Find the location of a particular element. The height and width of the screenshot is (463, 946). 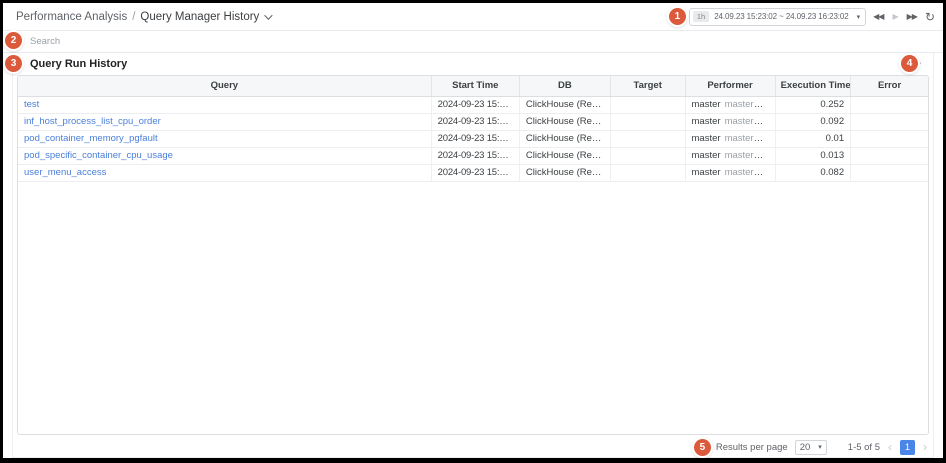

query-link: pod_specific_container_cpu_usage is located at coordinates (98, 155).